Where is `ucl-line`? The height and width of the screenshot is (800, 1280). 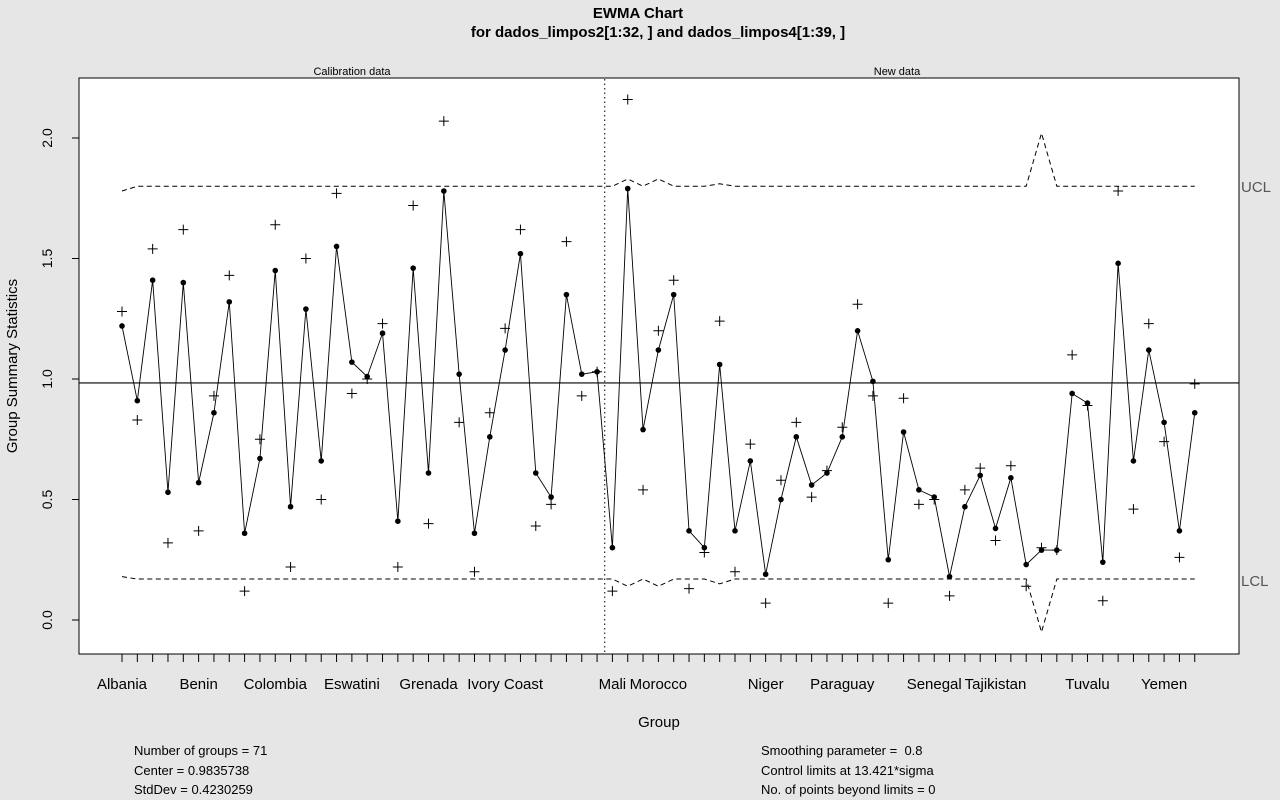
ucl-line is located at coordinates (658, 161).